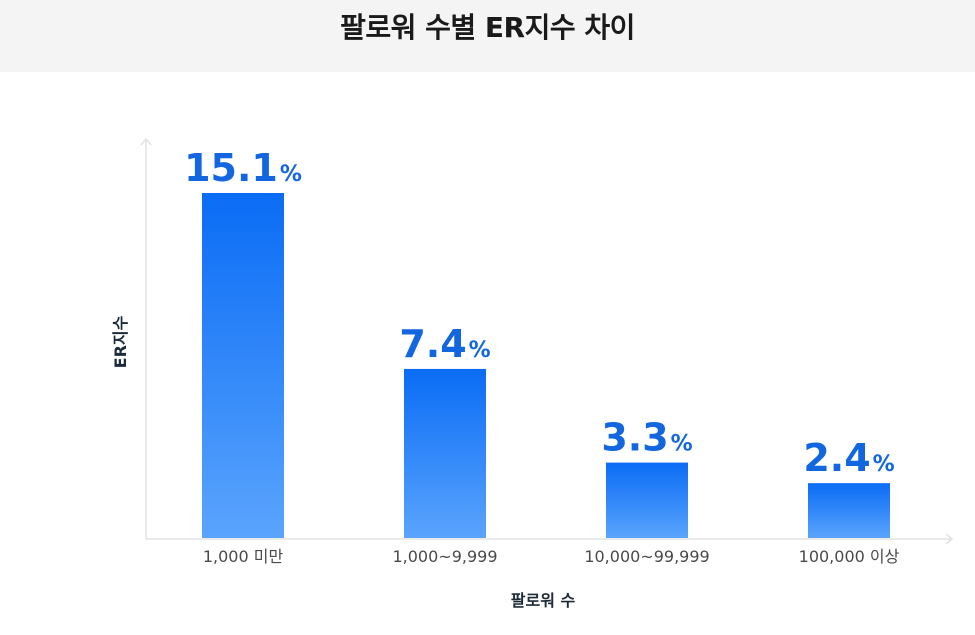  What do you see at coordinates (243, 168) in the screenshot?
I see `bar-value-label: 15.1%` at bounding box center [243, 168].